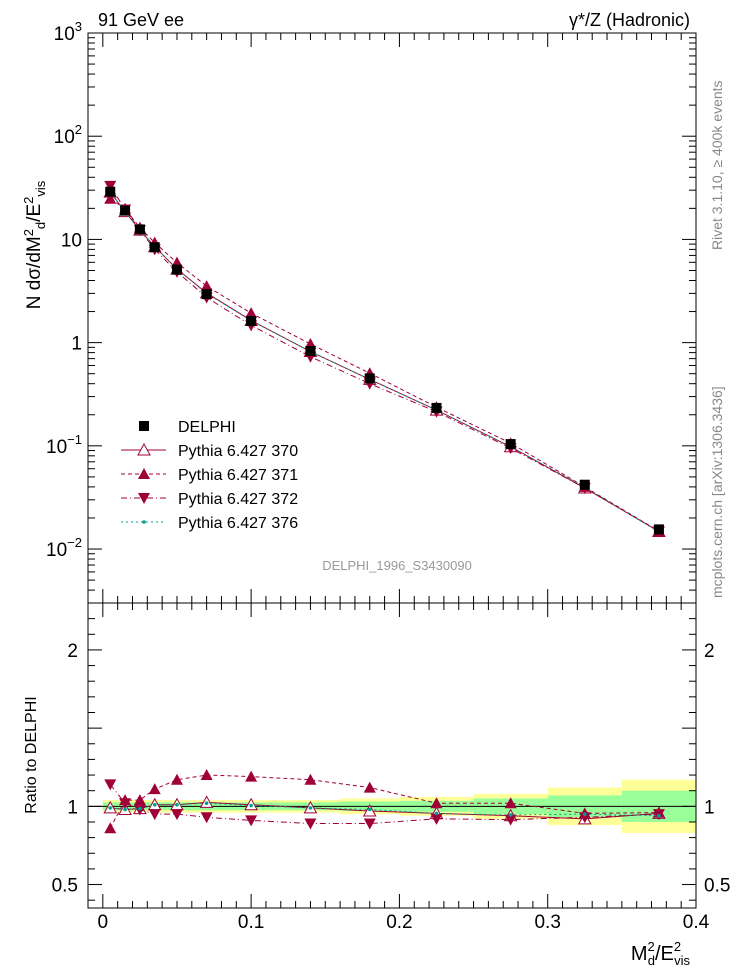 Image resolution: width=746 pixels, height=972 pixels. I want to click on y-tick-exponent: 2, so click(78, 129).